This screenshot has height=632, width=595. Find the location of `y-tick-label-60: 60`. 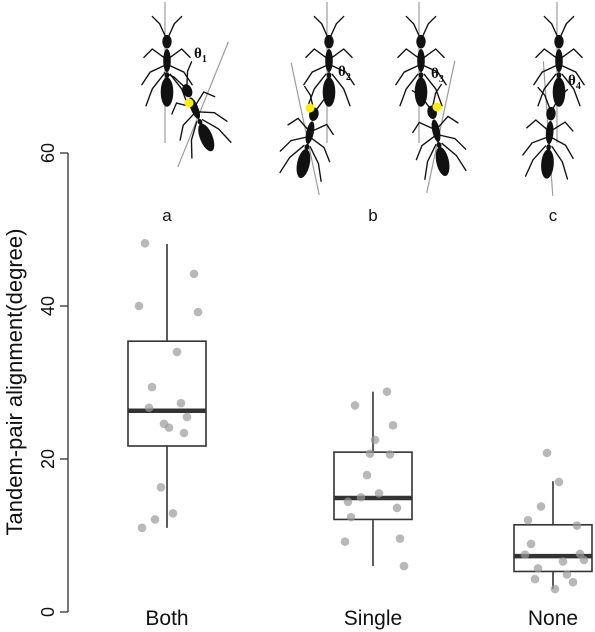

y-tick-label-60: 60 is located at coordinates (48, 153).